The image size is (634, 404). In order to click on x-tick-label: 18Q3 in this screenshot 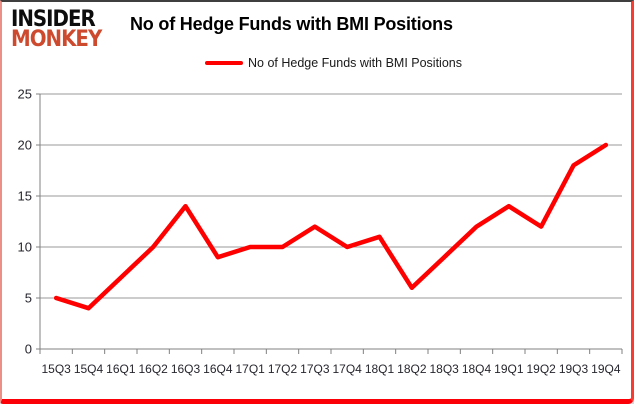, I will do `click(444, 369)`.